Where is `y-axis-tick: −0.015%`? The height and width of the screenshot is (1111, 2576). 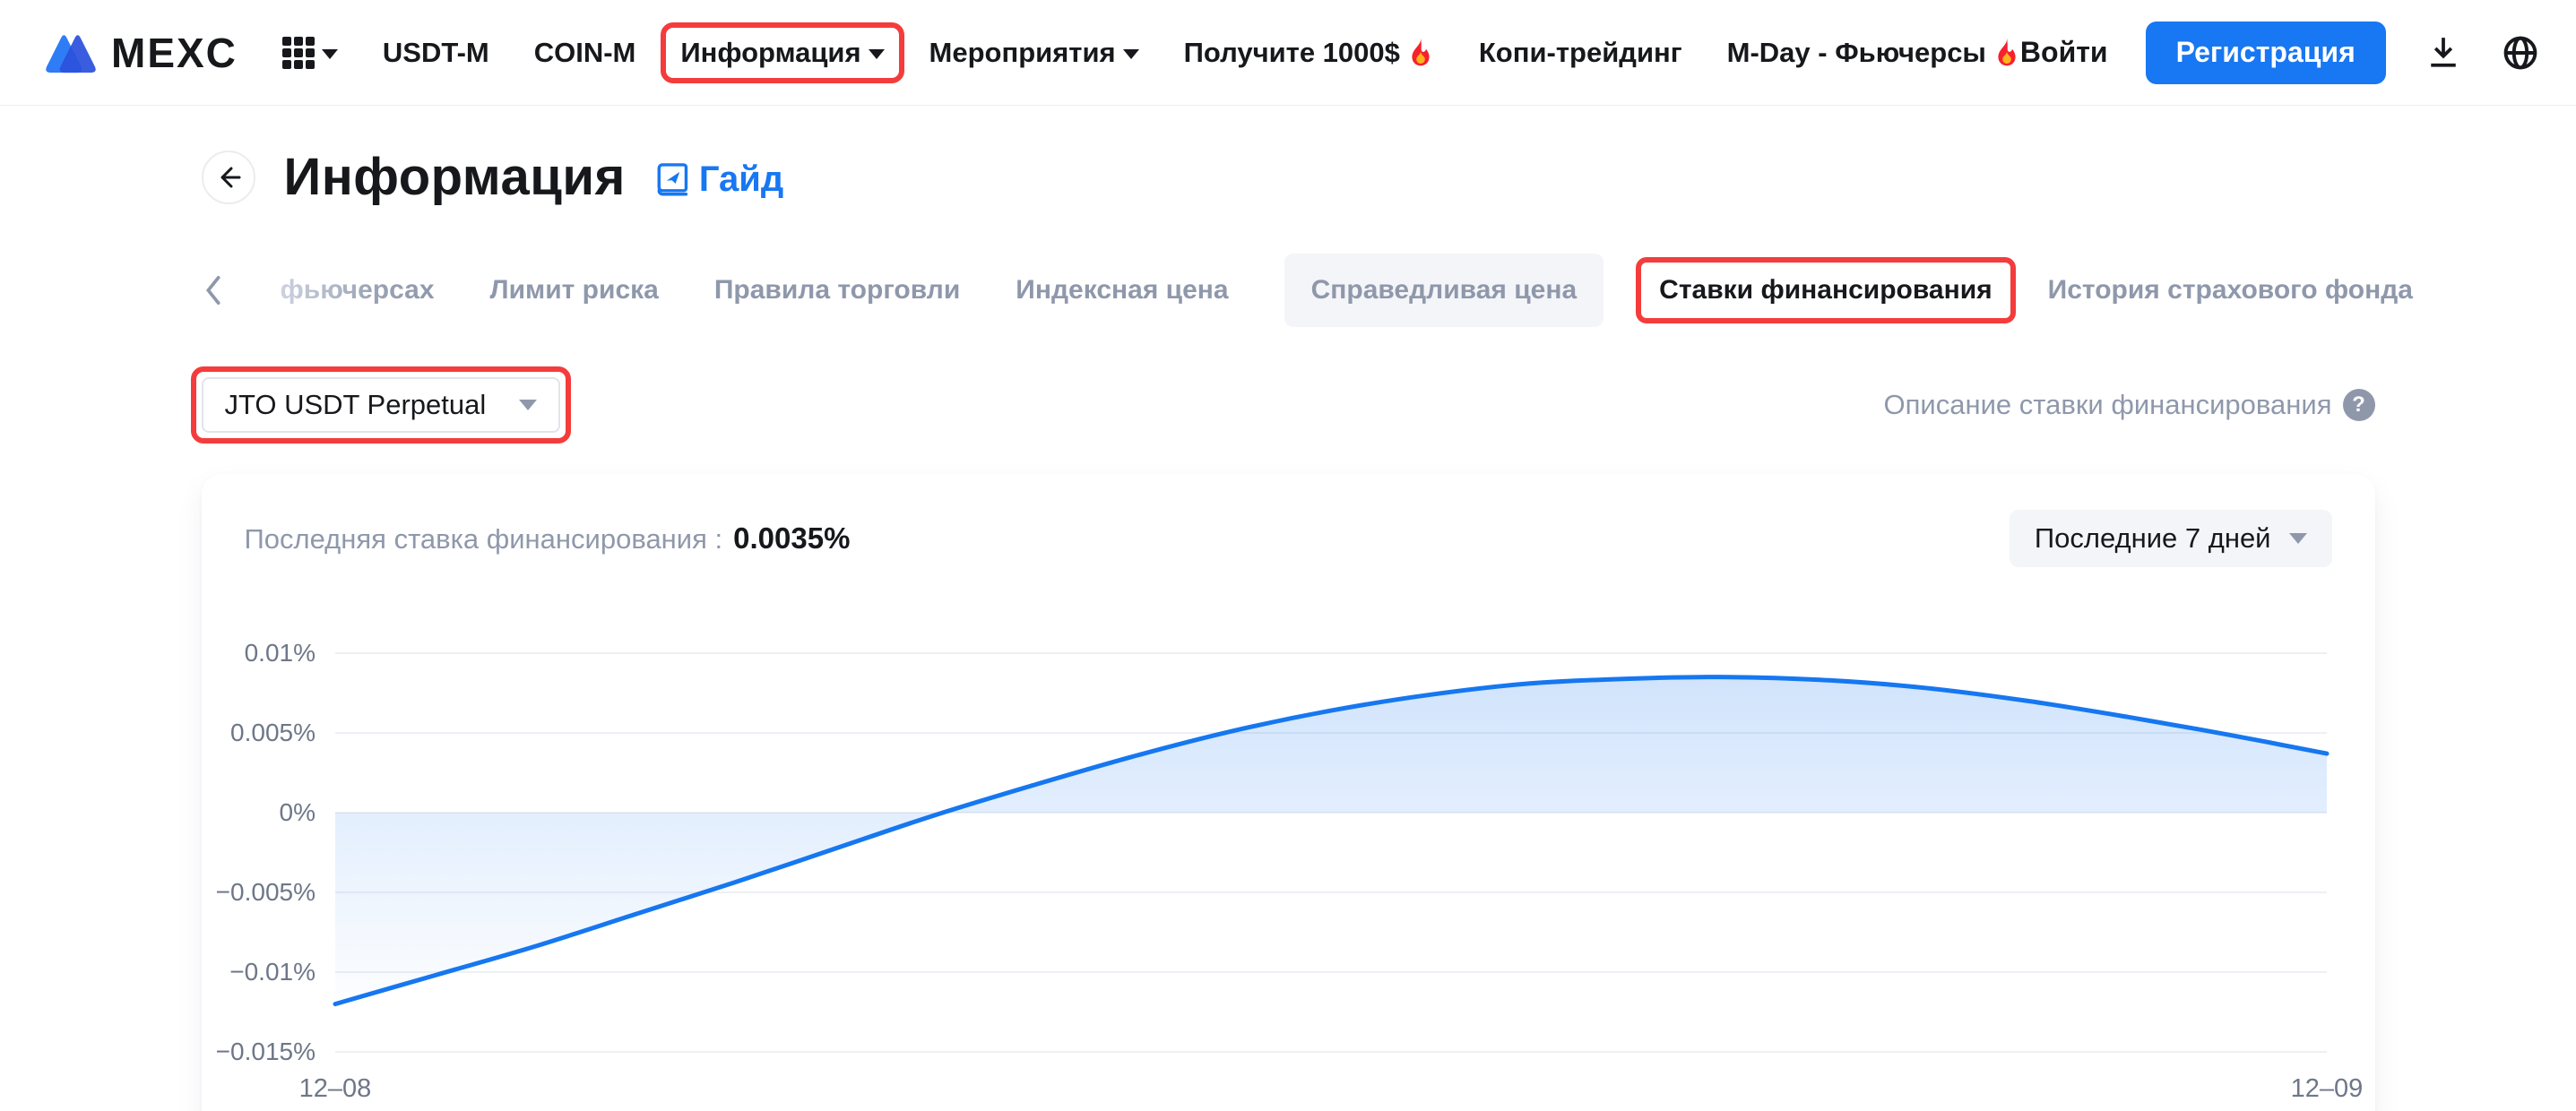
y-axis-tick: −0.015% is located at coordinates (265, 1051).